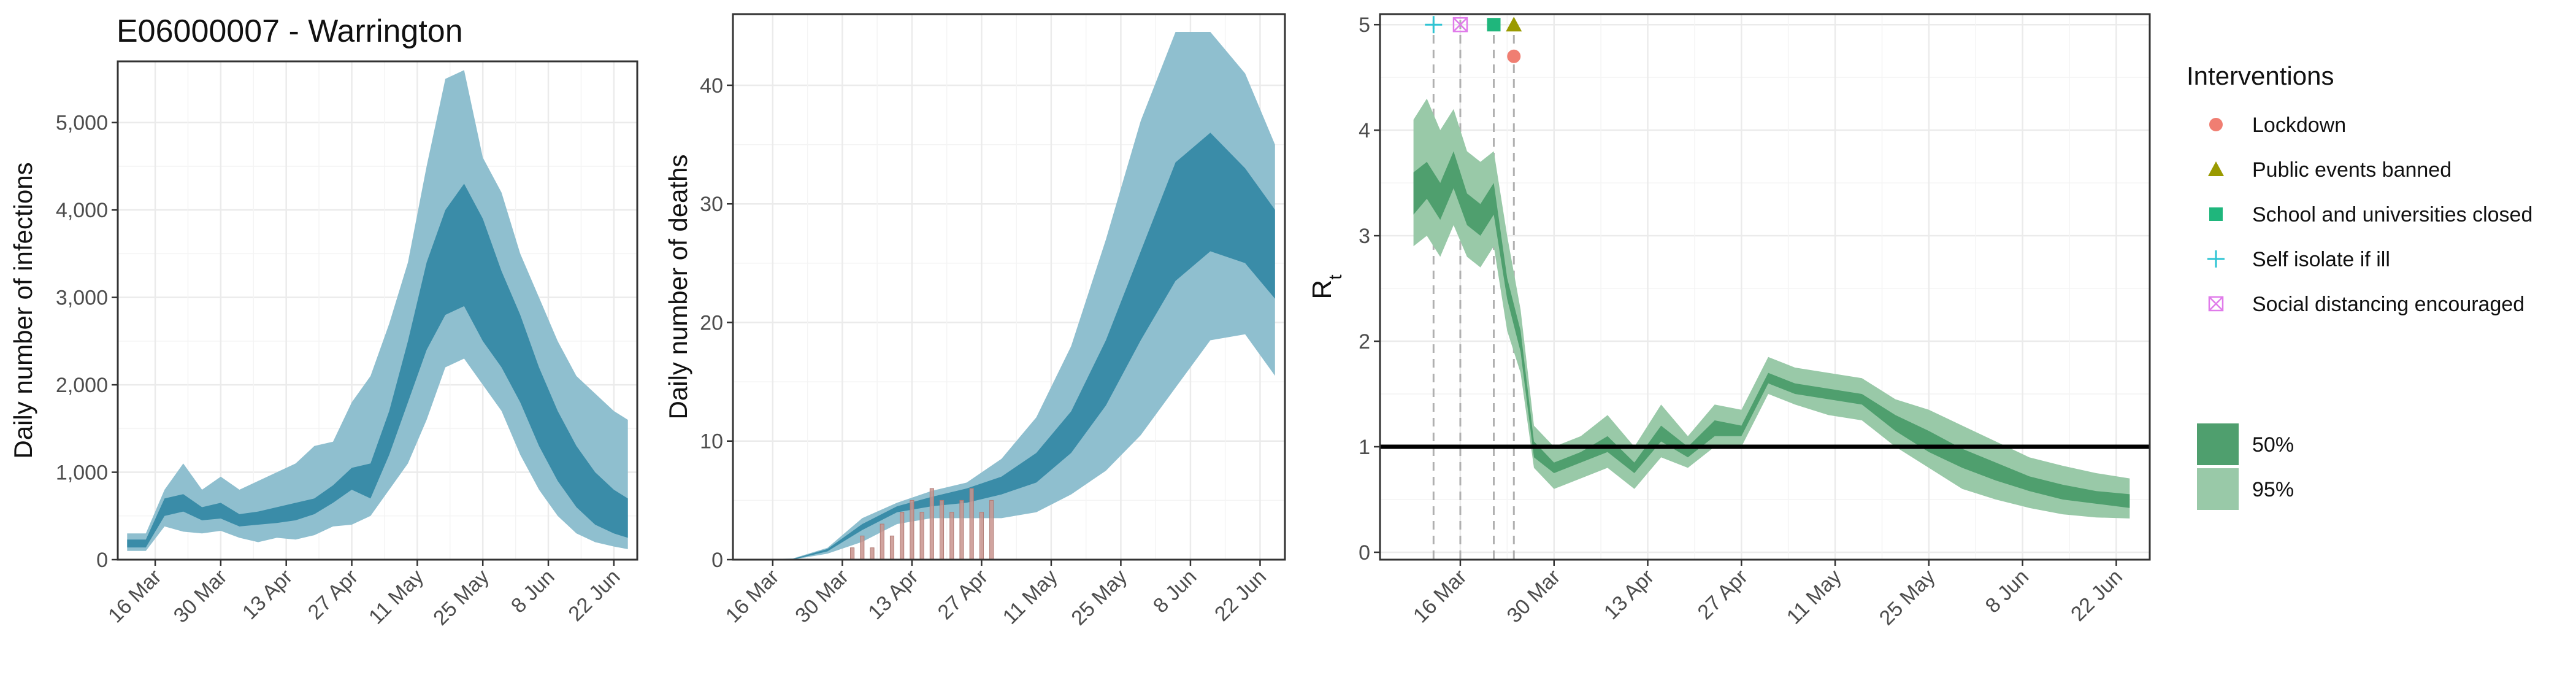 This screenshot has height=683, width=2576. What do you see at coordinates (678, 287) in the screenshot?
I see `deaths-y-axis-label: Daily number of deaths` at bounding box center [678, 287].